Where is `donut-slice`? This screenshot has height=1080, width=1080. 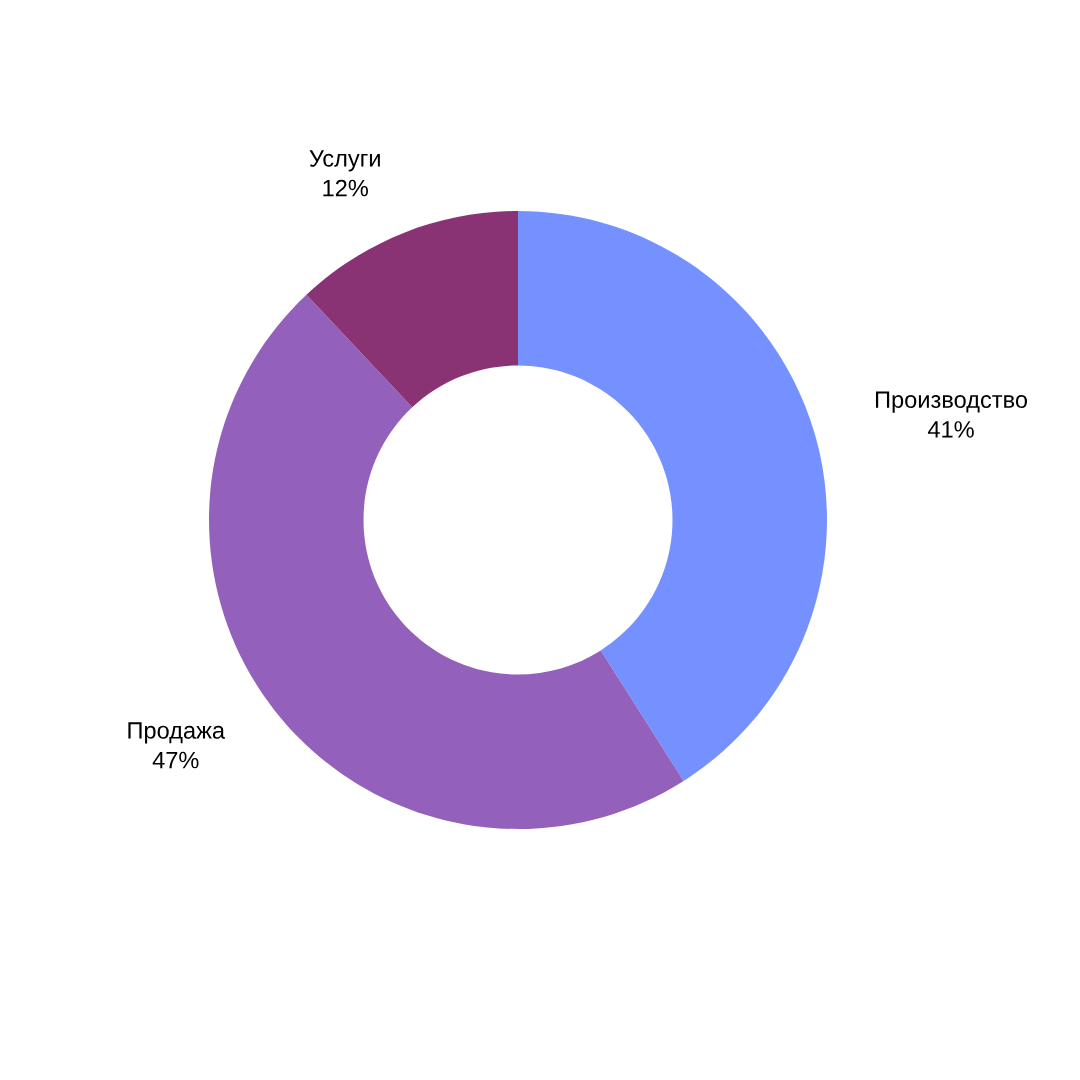 donut-slice is located at coordinates (412, 309).